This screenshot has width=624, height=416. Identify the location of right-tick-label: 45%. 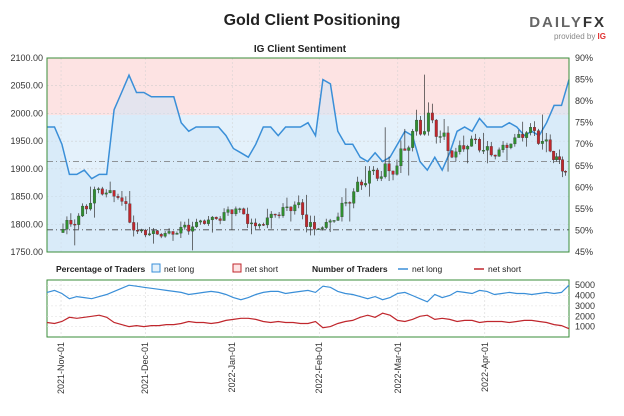
(584, 252).